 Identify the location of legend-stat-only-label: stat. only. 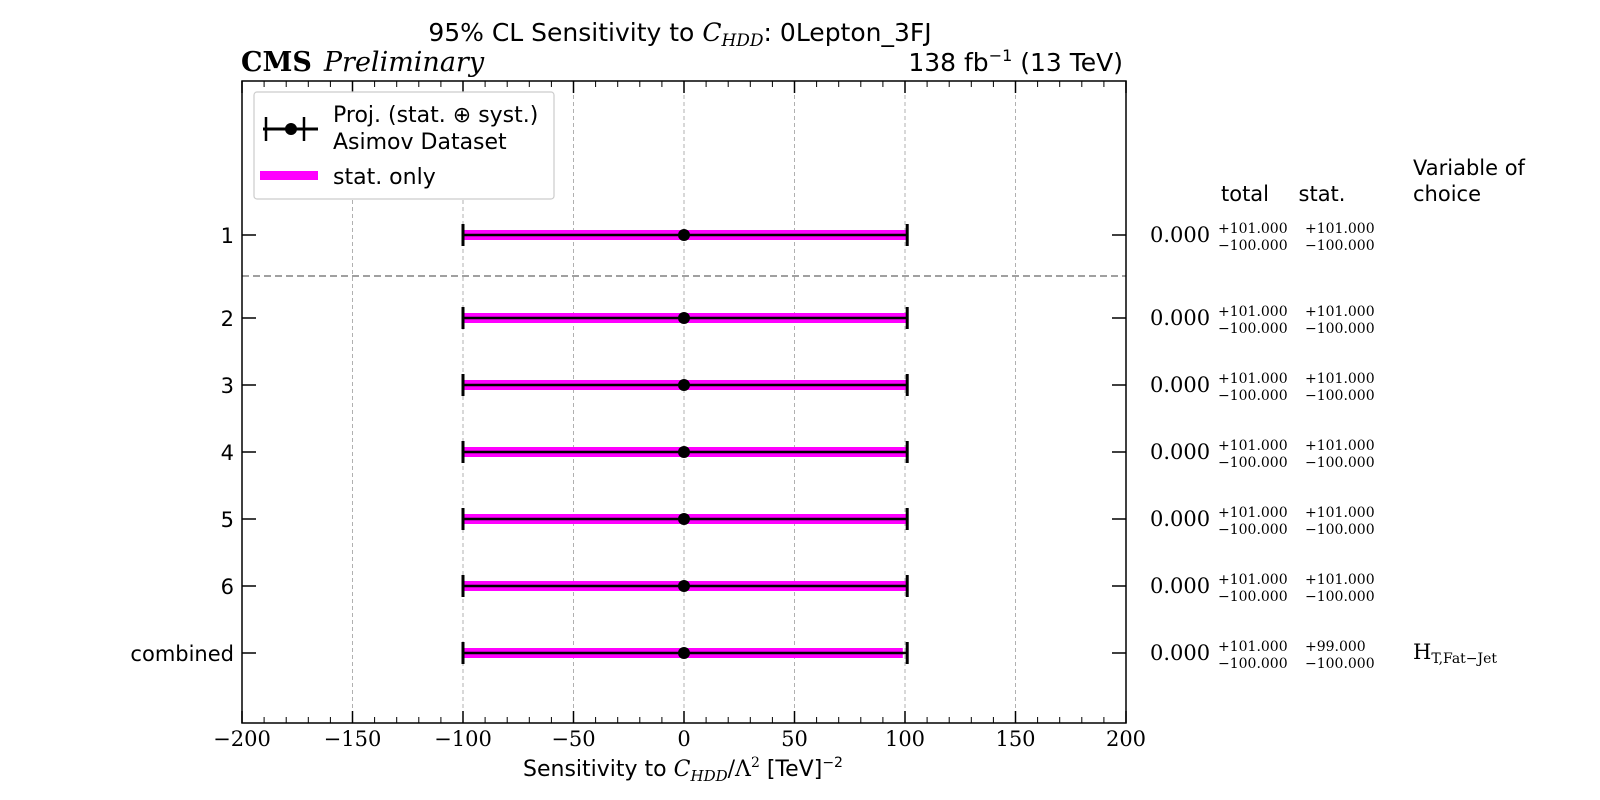
(384, 177).